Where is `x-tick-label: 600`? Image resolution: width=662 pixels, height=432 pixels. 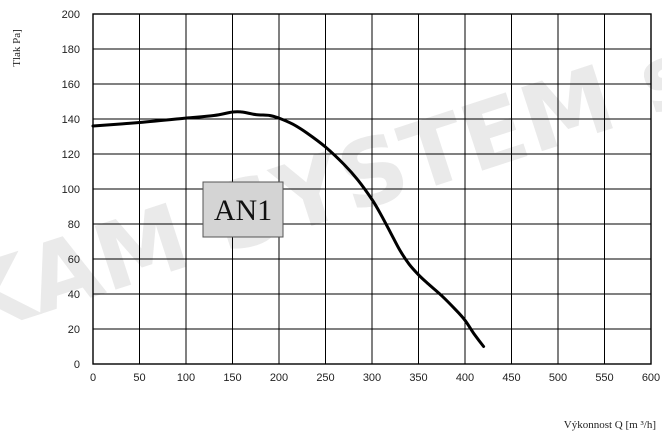
x-tick-label: 600 is located at coordinates (651, 378).